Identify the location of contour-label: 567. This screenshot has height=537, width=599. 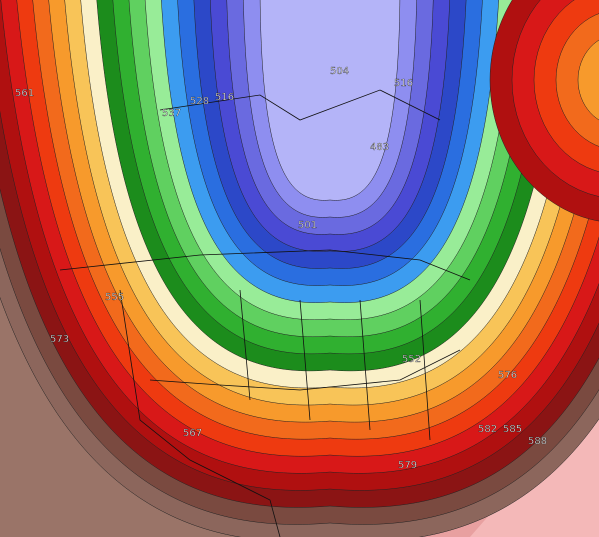
(192, 433).